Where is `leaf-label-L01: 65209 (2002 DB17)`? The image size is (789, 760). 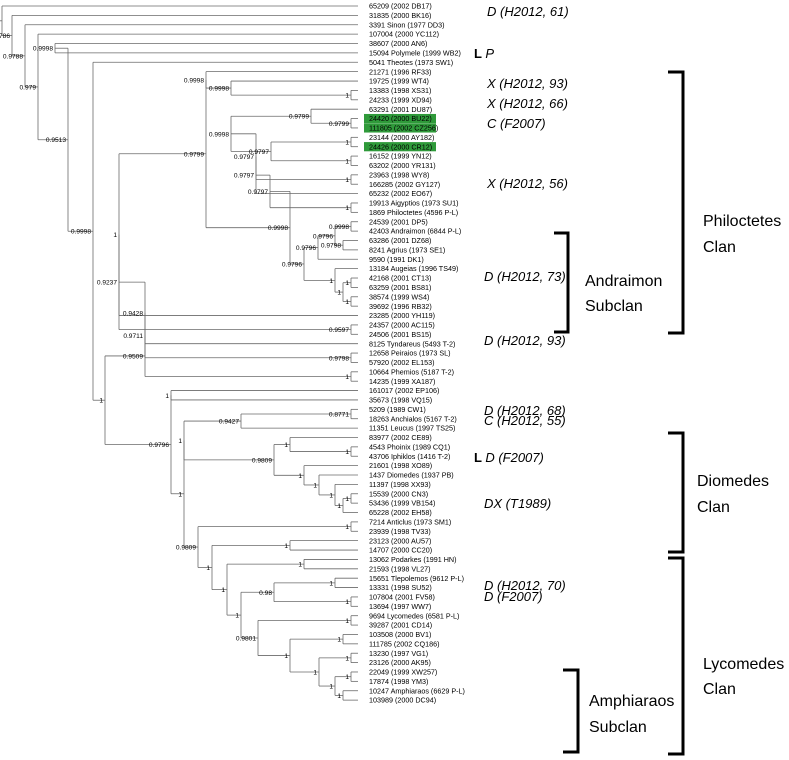
leaf-label-L01: 65209 (2002 DB17) is located at coordinates (400, 6).